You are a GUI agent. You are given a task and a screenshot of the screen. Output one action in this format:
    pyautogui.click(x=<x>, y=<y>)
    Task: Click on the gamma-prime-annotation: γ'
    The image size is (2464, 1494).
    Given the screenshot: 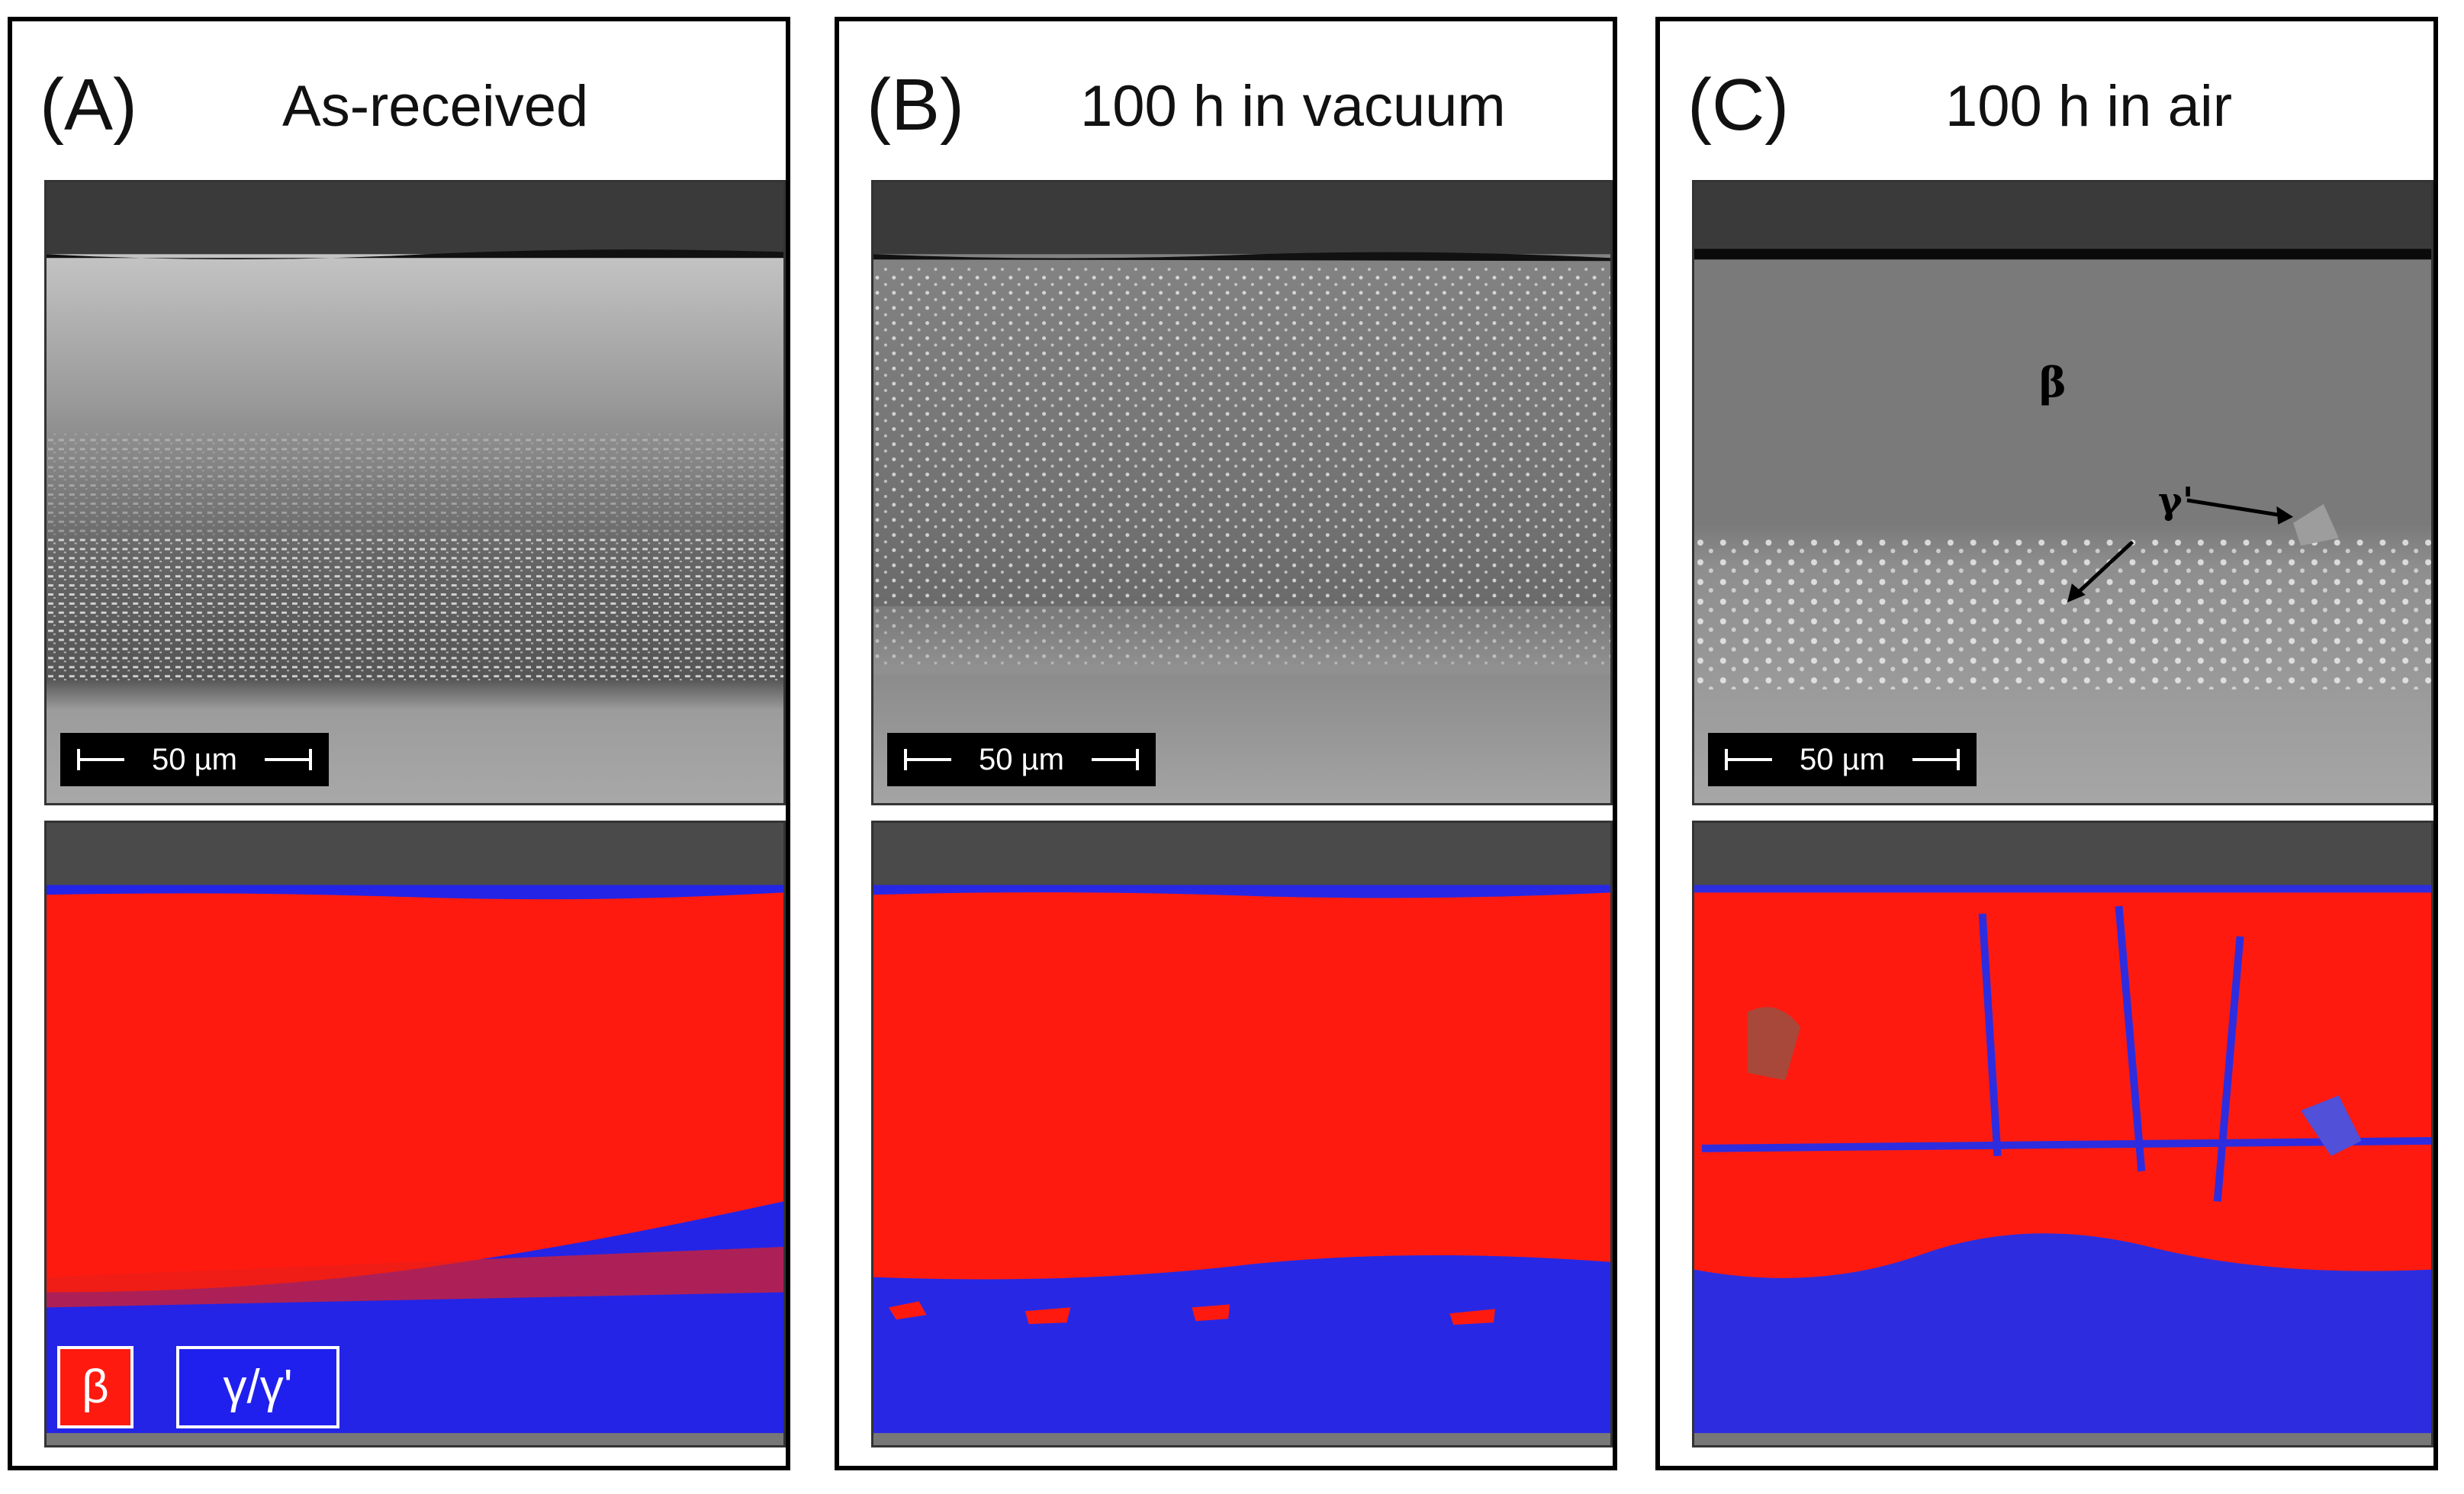 What is the action you would take?
    pyautogui.click(x=2176, y=501)
    